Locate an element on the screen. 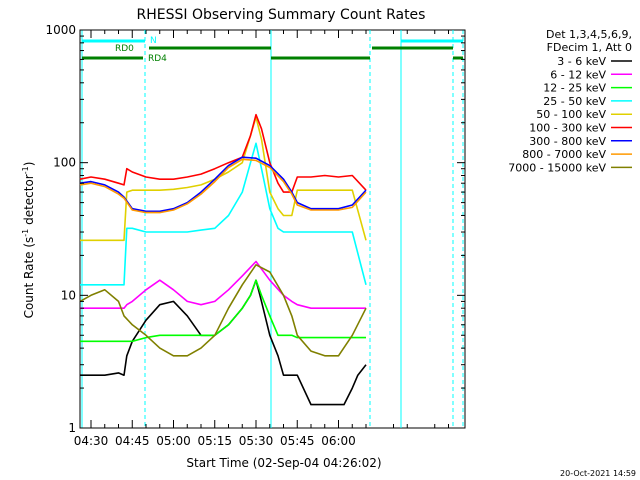 The height and width of the screenshot is (480, 640). y-tick-label: 10 is located at coordinates (68, 295).